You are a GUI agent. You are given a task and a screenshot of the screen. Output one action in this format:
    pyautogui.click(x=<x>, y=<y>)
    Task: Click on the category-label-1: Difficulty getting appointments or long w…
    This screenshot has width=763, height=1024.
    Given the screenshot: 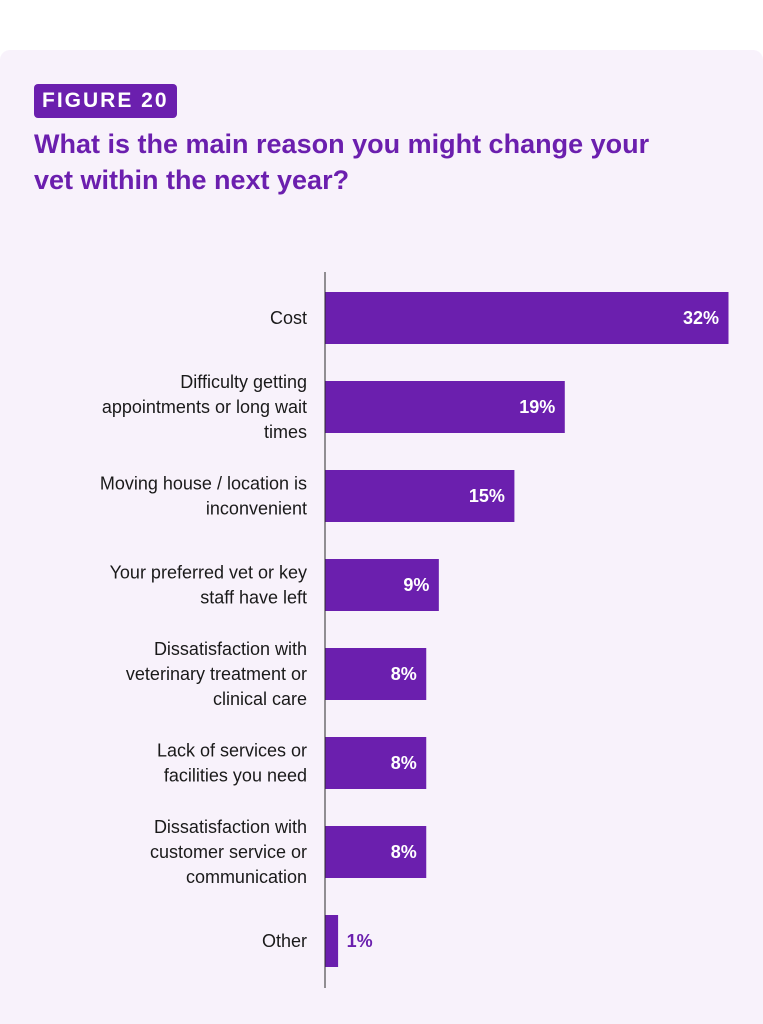 What is the action you would take?
    pyautogui.click(x=204, y=407)
    